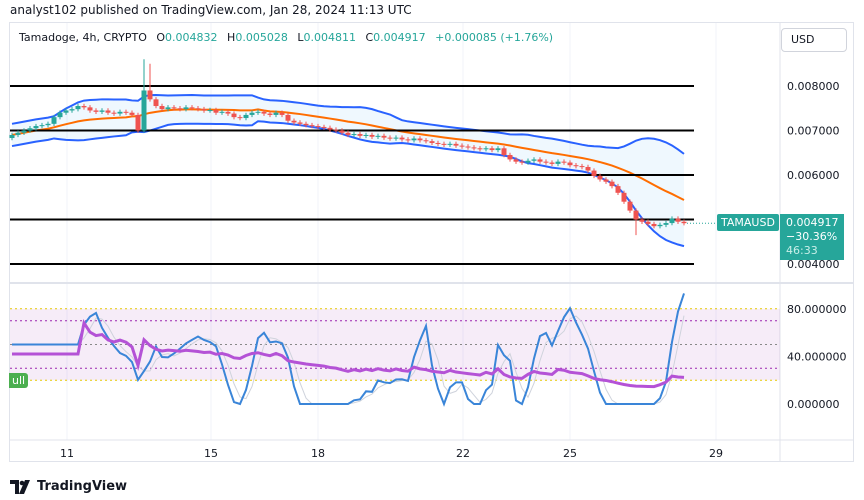  Describe the element at coordinates (83, 37) in the screenshot. I see `symbol-label: Tamadoge, 4h, CRYPTO` at that location.